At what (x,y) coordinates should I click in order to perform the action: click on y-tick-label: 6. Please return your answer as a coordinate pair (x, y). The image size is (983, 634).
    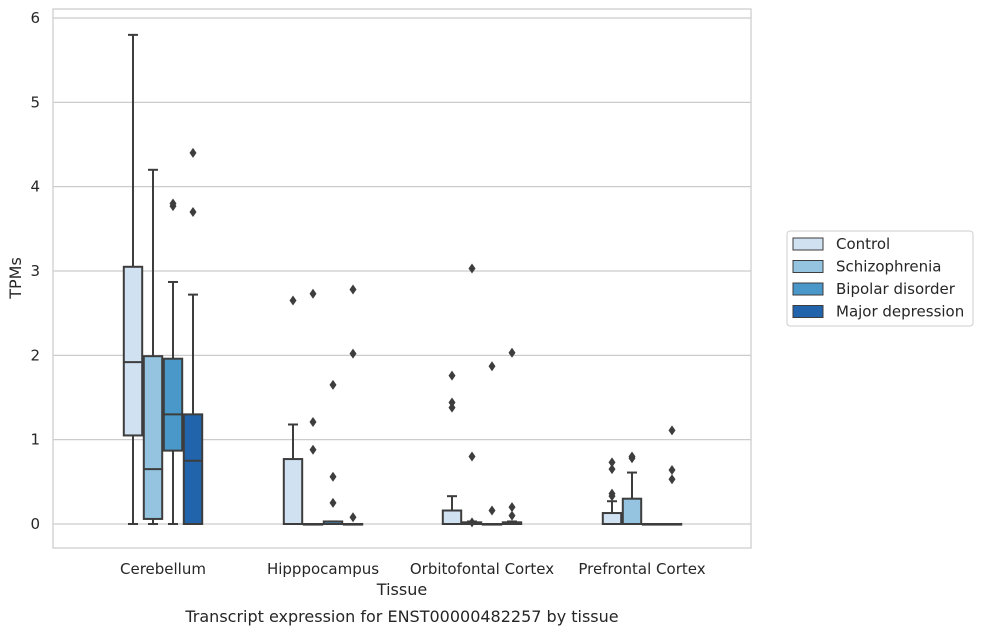
    Looking at the image, I should click on (35, 18).